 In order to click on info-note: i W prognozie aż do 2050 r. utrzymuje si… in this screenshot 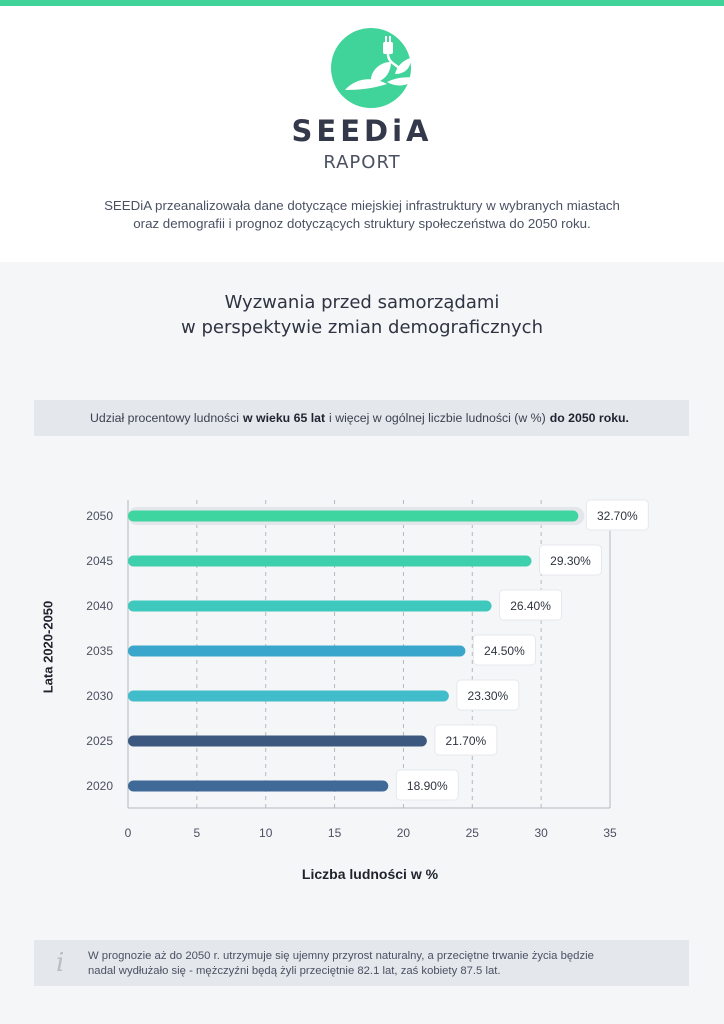, I will do `click(361, 963)`.